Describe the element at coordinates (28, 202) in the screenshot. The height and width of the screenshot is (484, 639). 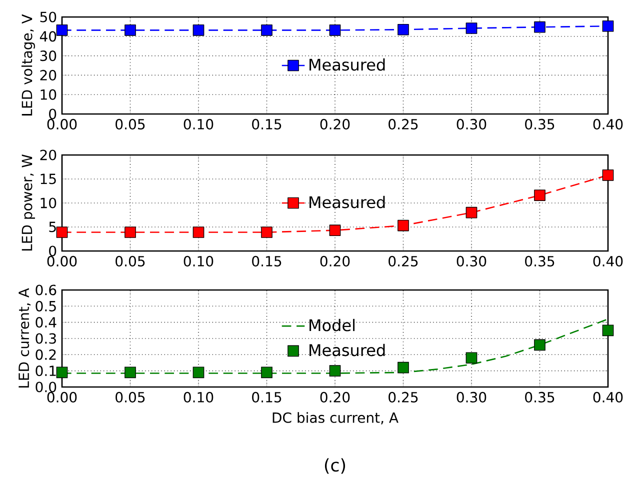
I see `y-axis-title: LED power, W` at that location.